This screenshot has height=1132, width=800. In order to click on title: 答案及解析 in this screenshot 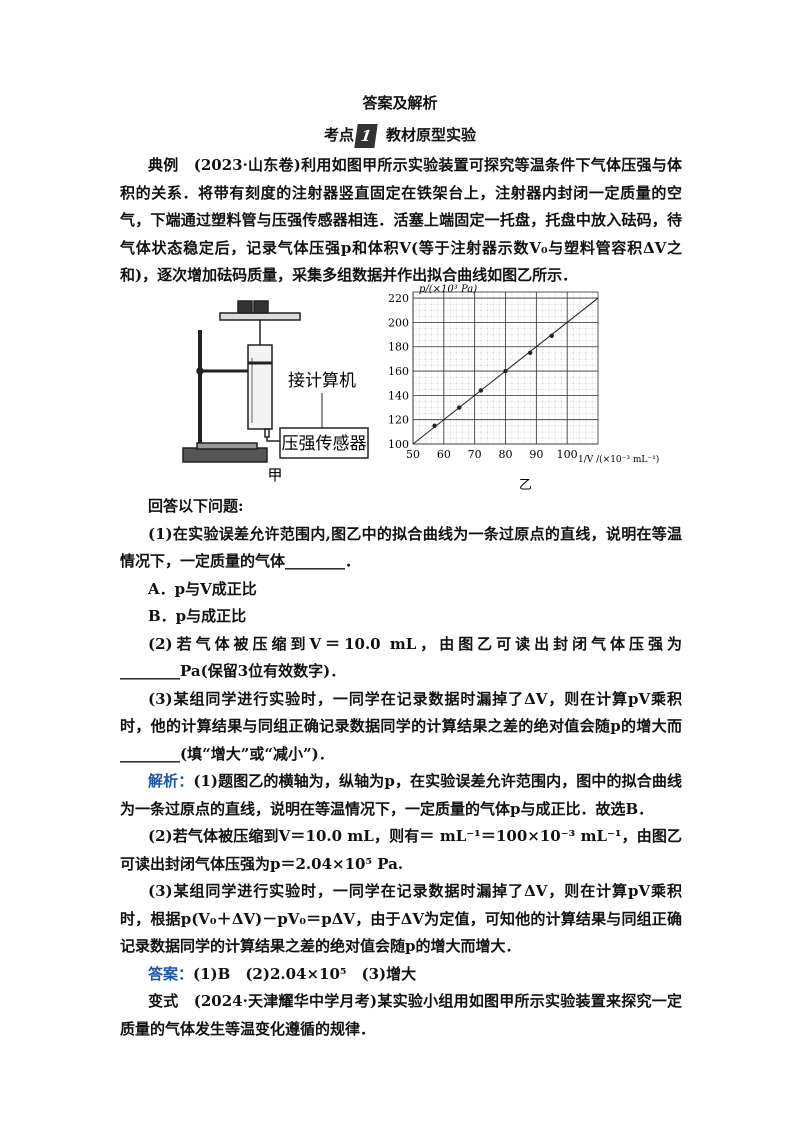, I will do `click(400, 103)`.